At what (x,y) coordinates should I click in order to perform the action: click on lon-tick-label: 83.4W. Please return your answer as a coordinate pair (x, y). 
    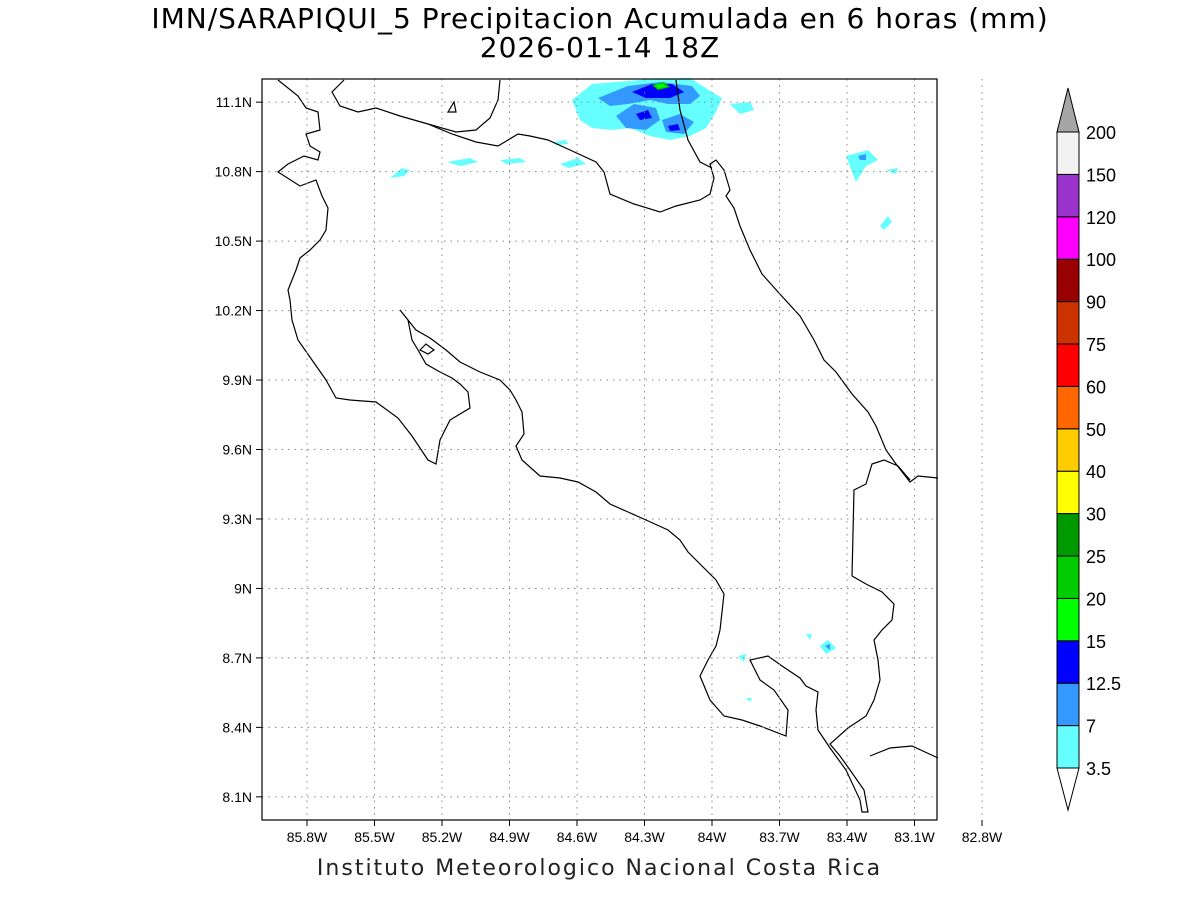
    Looking at the image, I should click on (847, 837).